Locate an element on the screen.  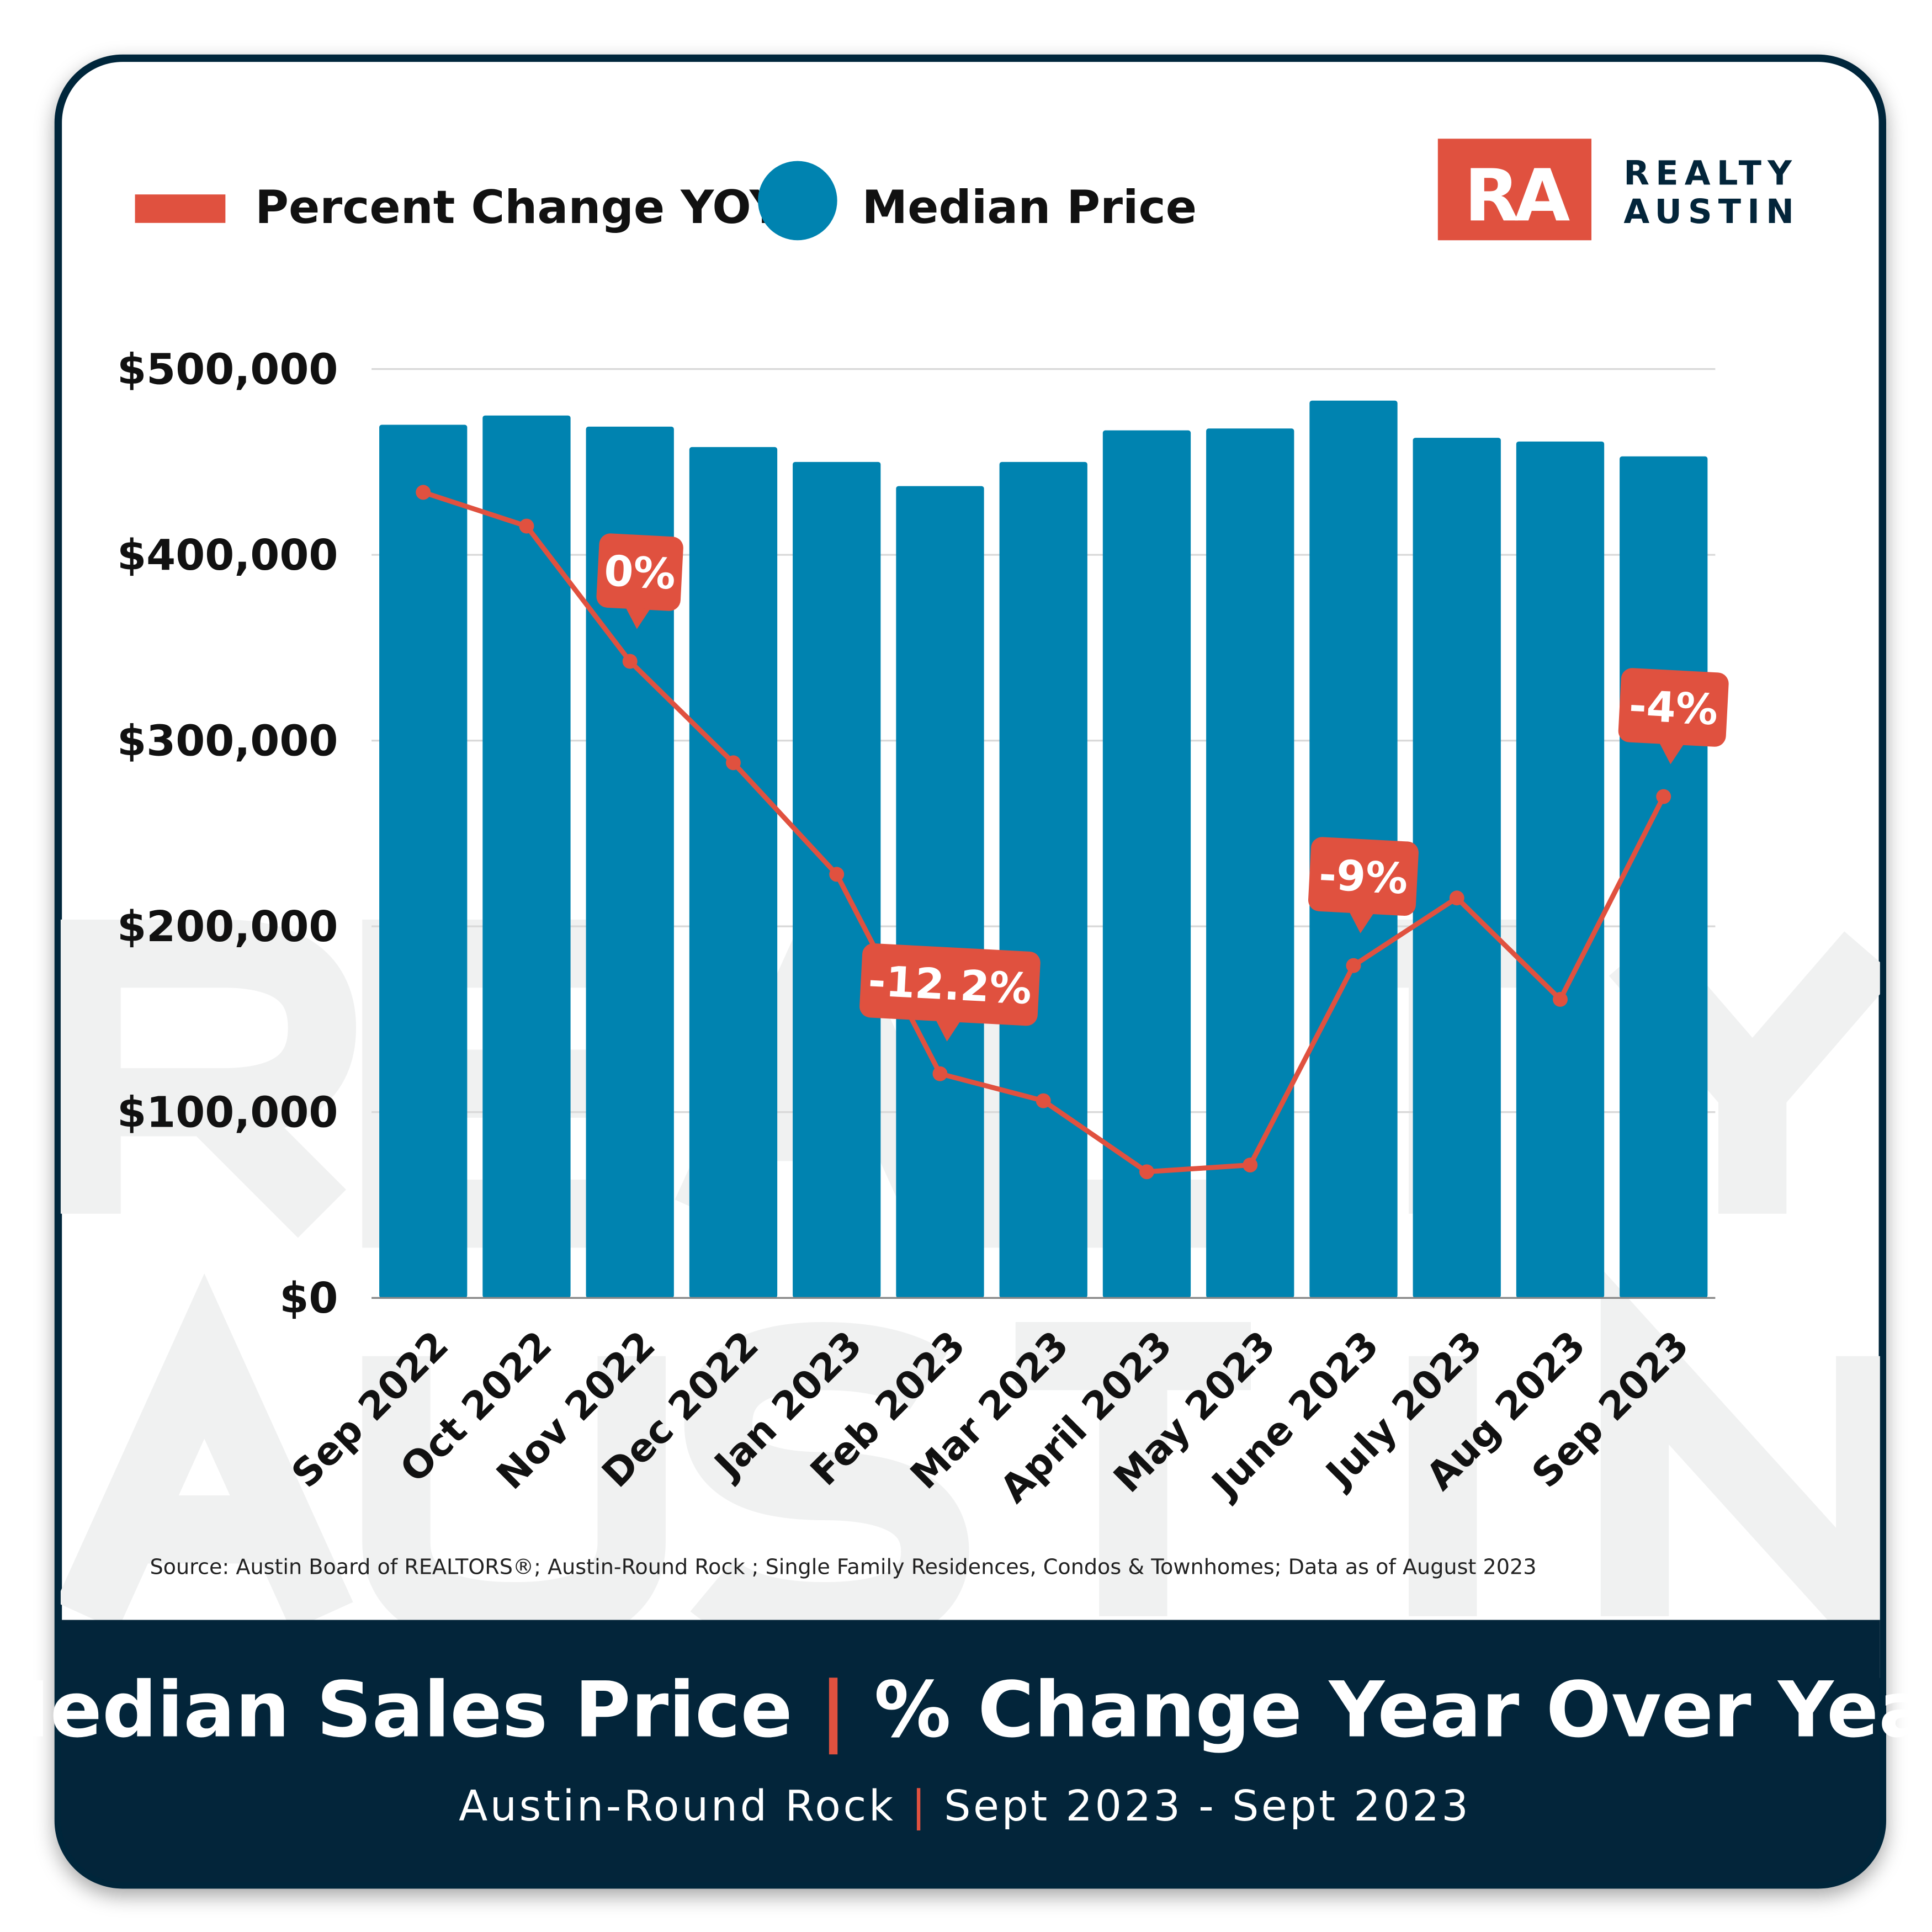
logo-mark-box is located at coordinates (1514, 190).